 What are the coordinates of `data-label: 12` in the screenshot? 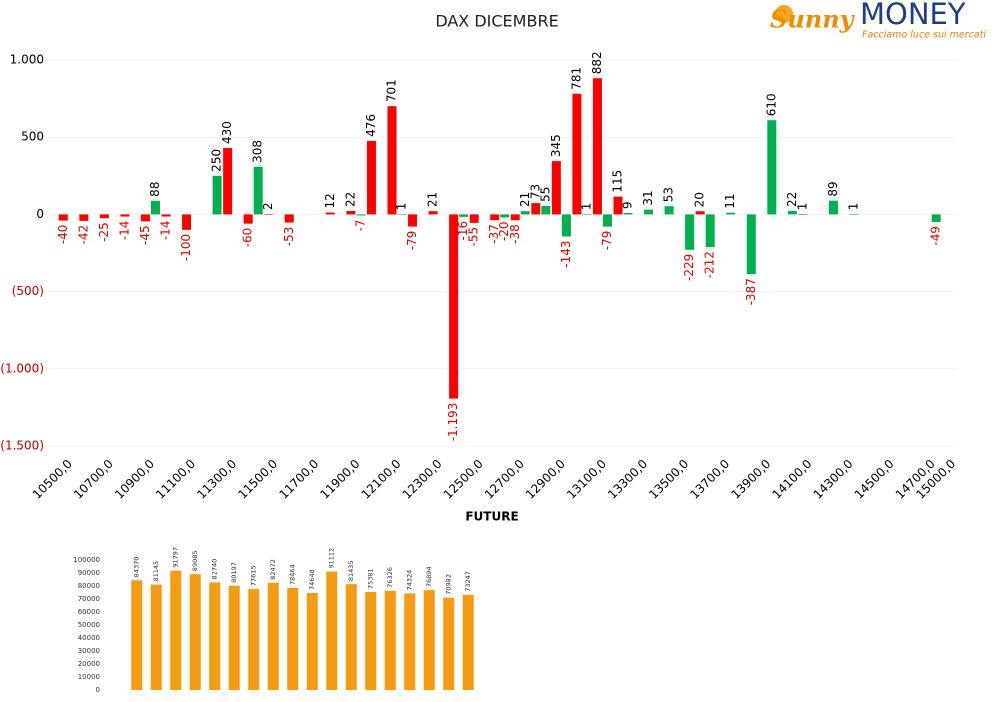 It's located at (330, 200).